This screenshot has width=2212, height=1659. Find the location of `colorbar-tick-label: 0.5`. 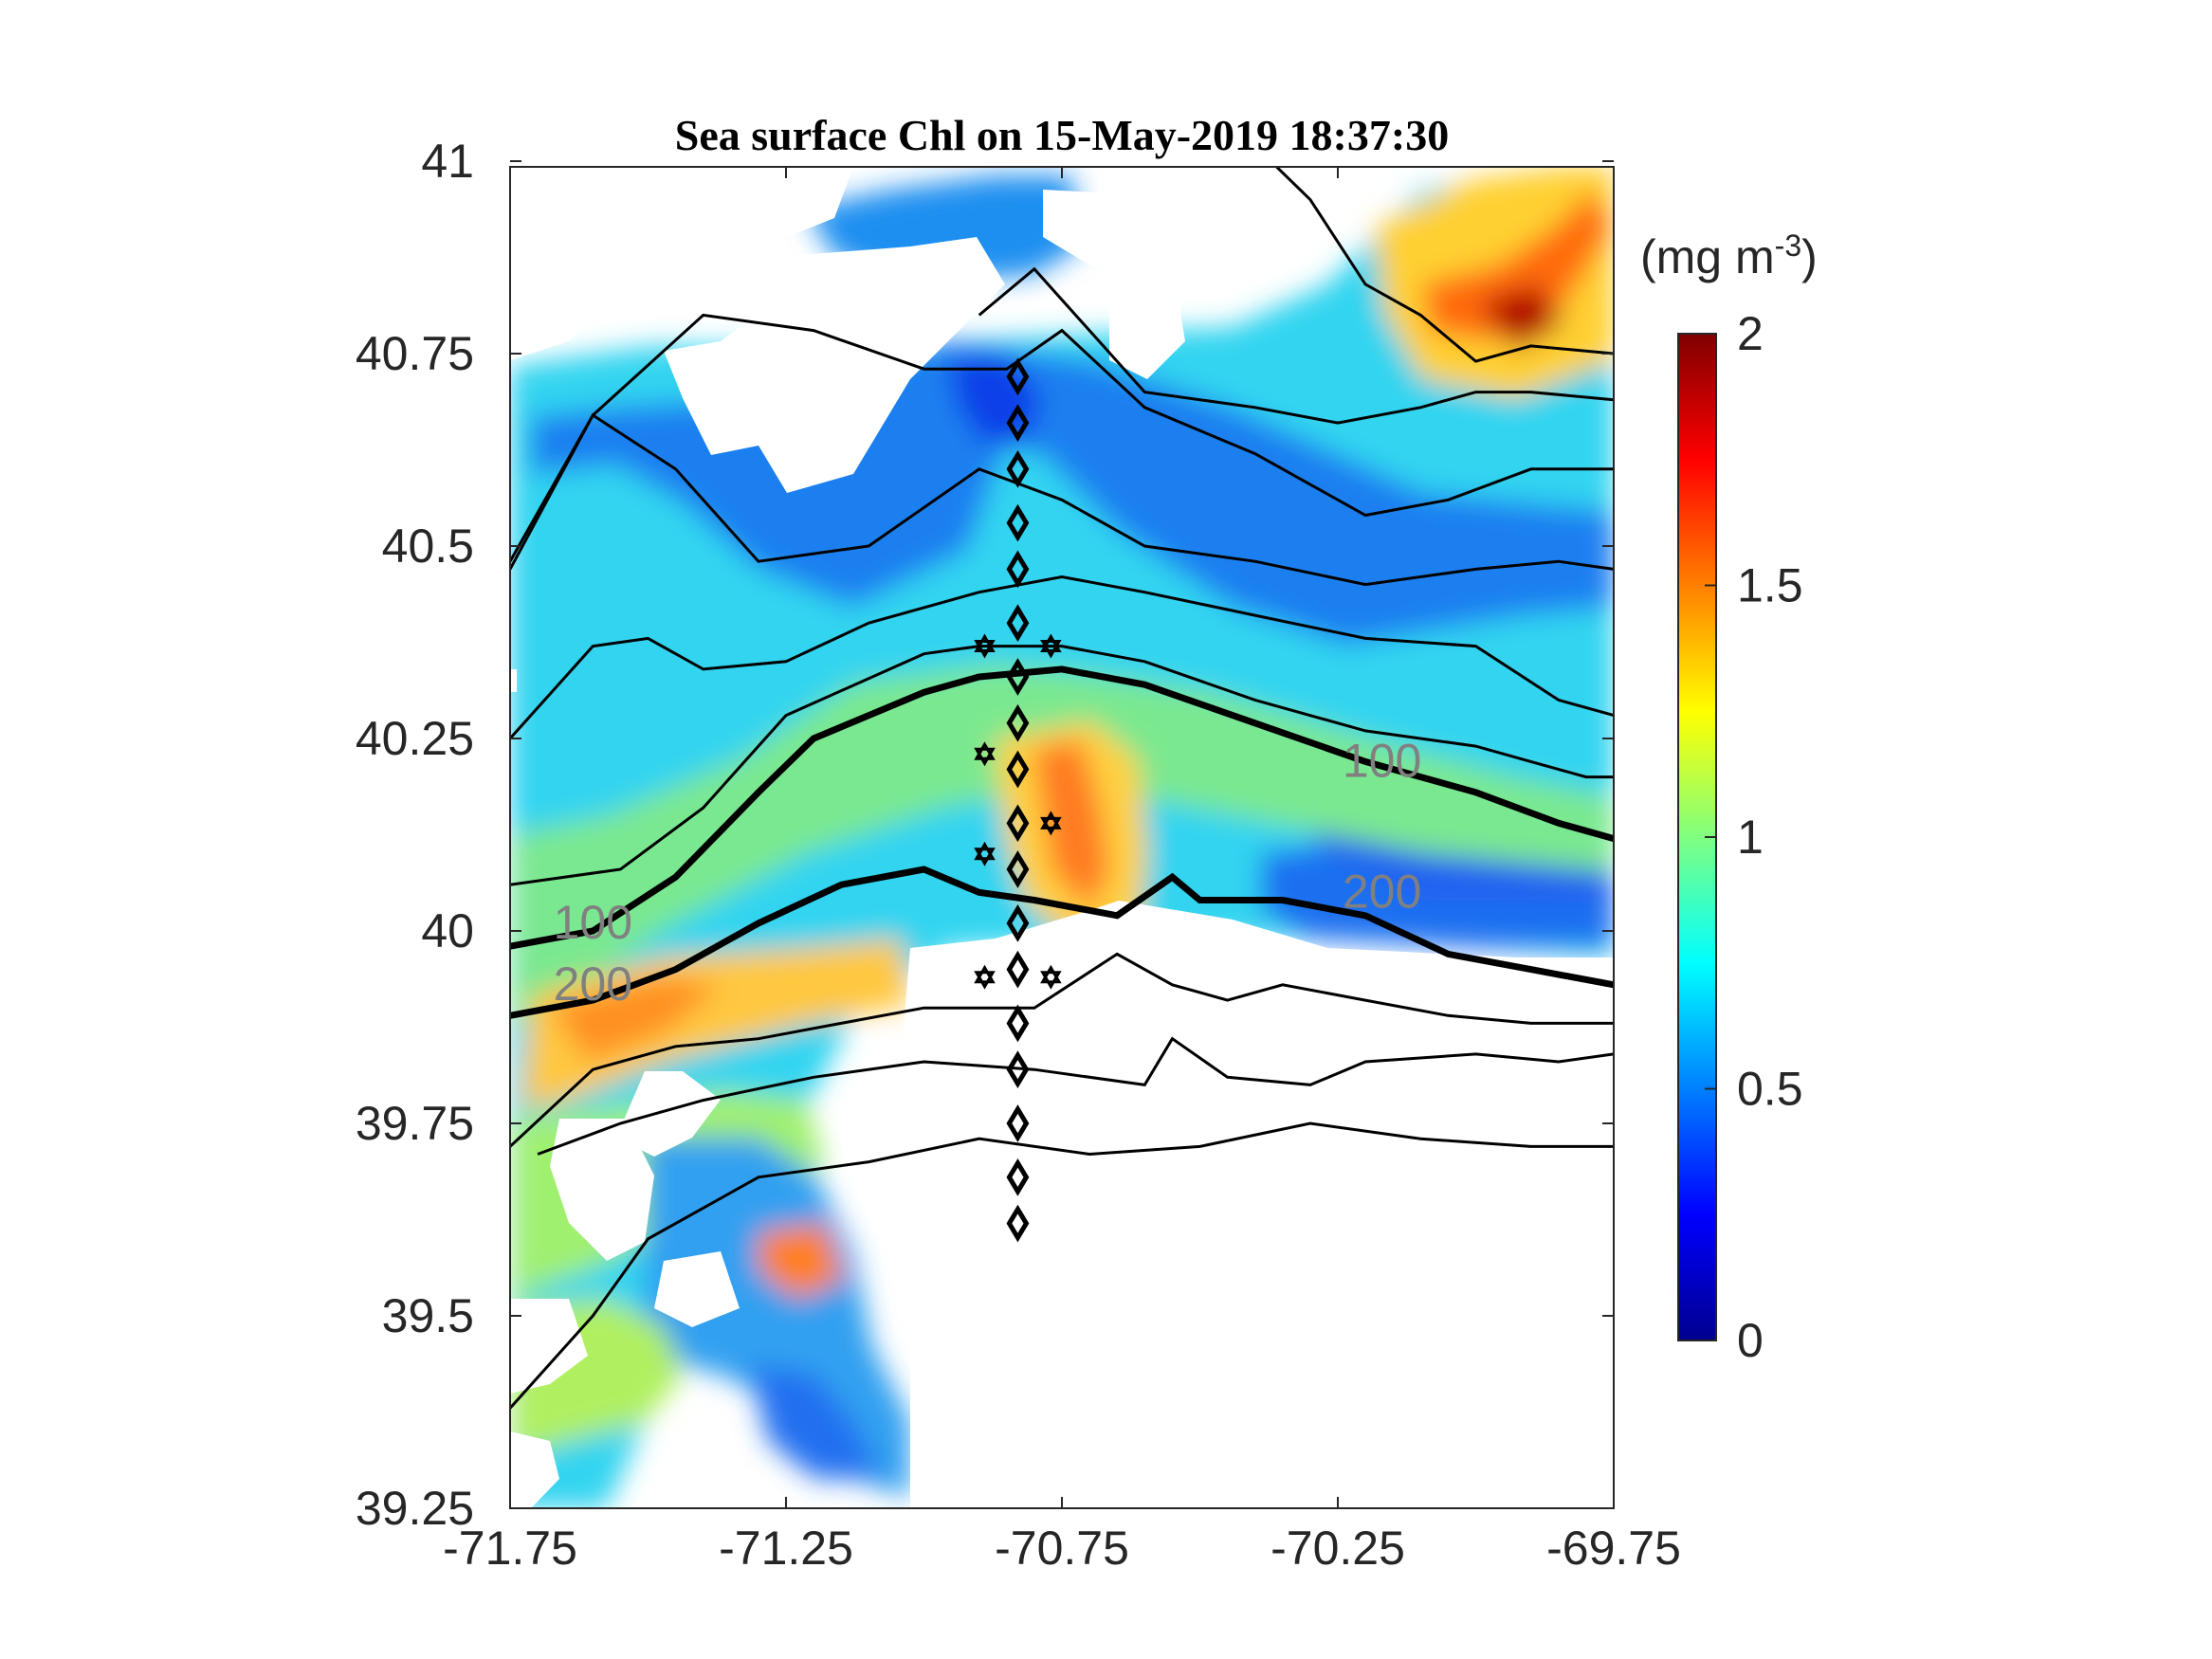

colorbar-tick-label: 0.5 is located at coordinates (1770, 1089).